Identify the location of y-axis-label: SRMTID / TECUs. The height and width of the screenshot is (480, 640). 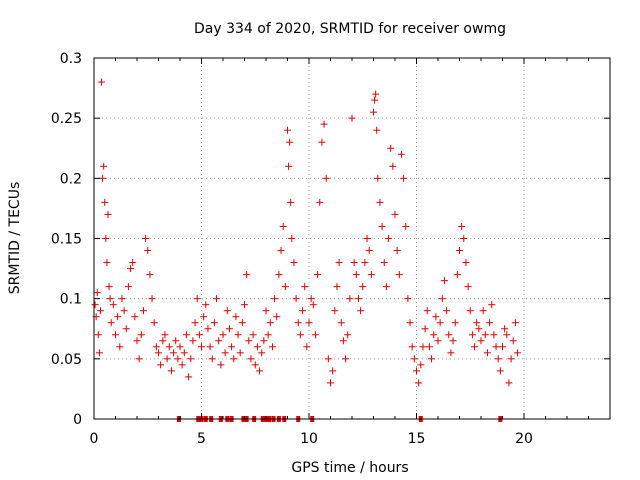
(15, 238).